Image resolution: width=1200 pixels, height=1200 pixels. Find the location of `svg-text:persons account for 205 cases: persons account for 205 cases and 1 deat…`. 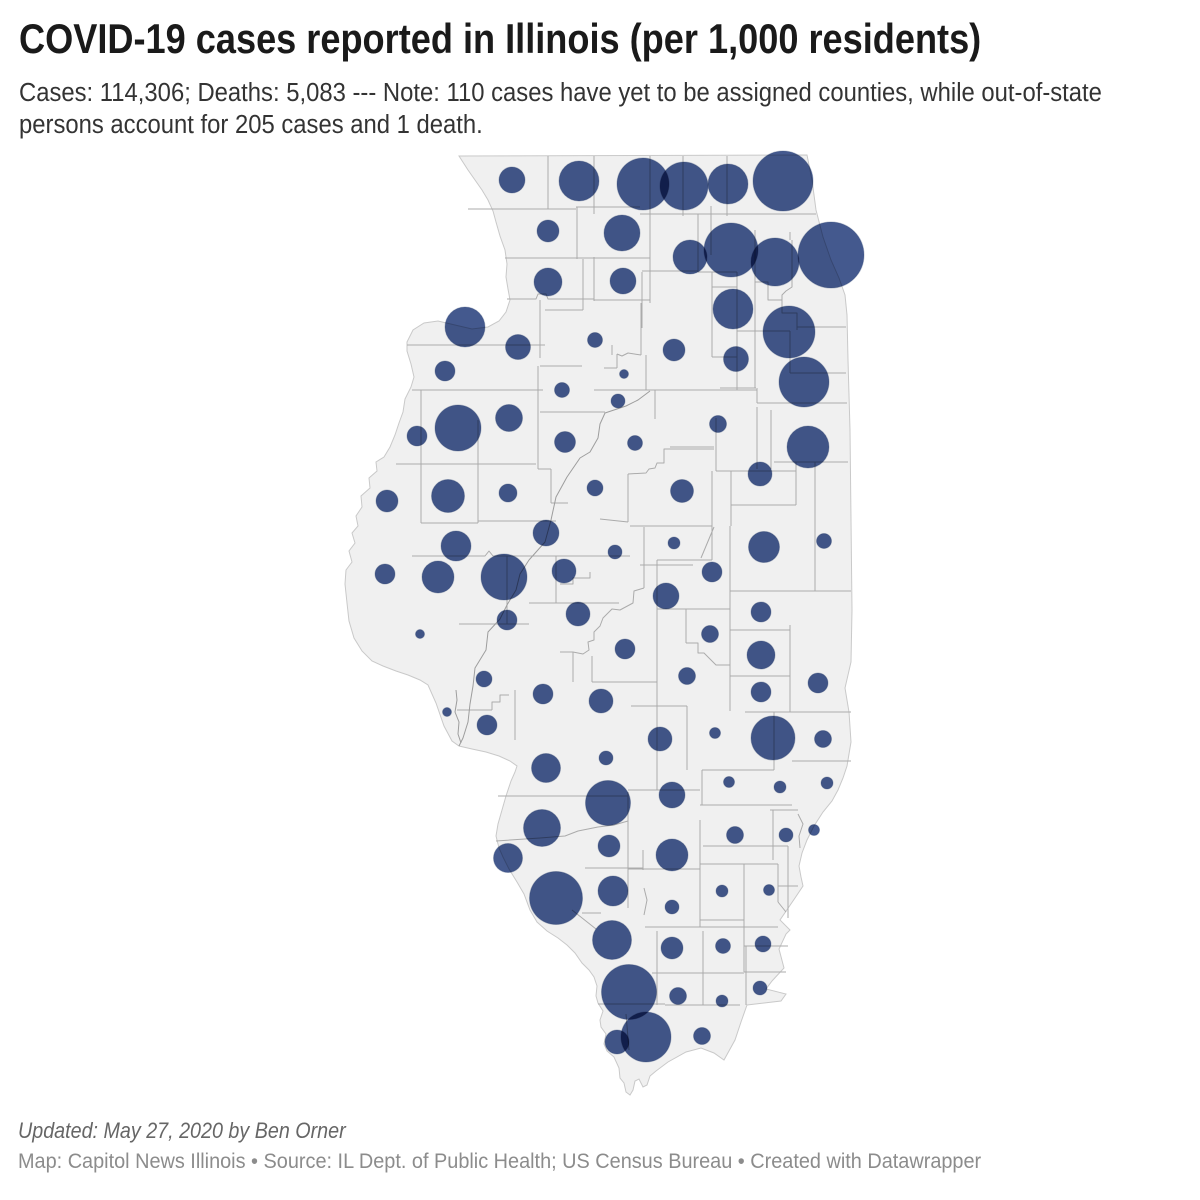

svg-text:persons account for 205 cases: persons account for 205 cases and 1 deat… is located at coordinates (251, 124).